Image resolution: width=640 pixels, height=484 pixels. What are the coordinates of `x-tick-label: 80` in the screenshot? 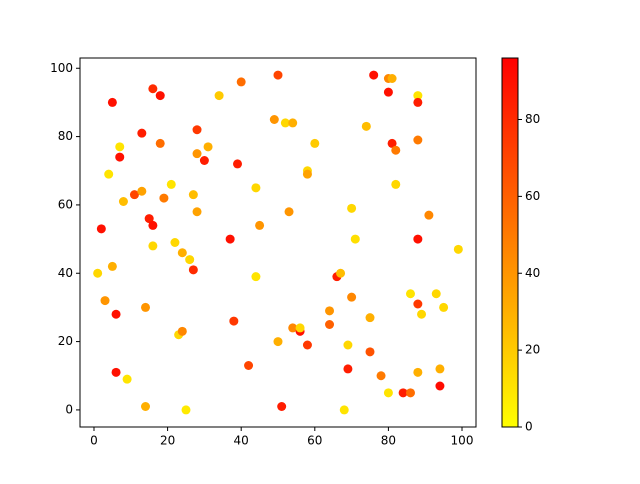 It's located at (388, 441).